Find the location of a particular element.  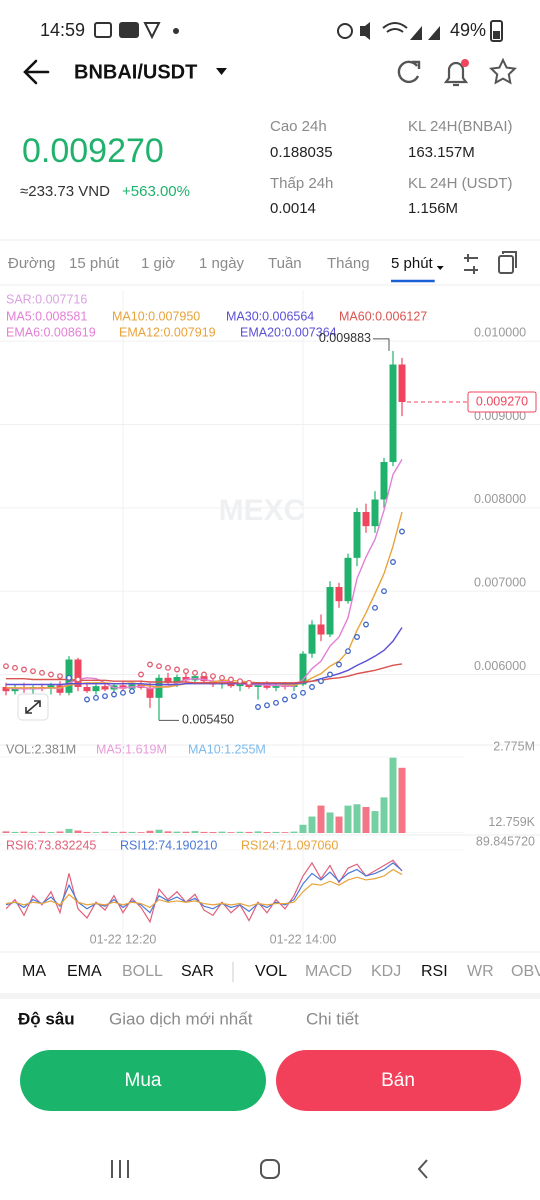

sell-label: Bán is located at coordinates (398, 1080).